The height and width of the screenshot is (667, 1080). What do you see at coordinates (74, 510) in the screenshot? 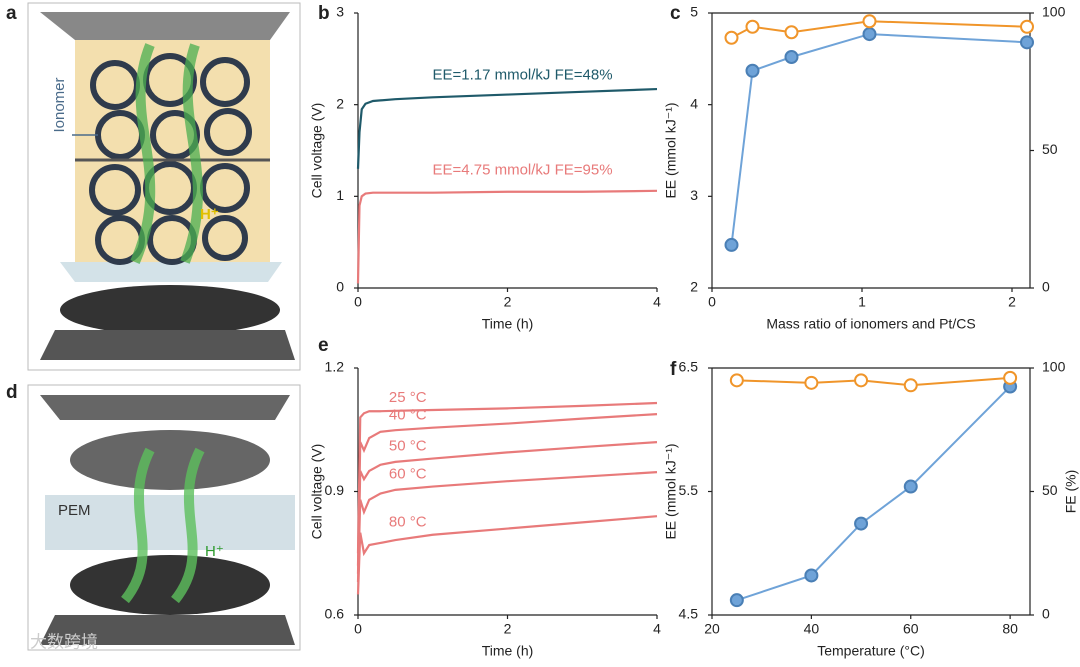
I see `label: PEM` at bounding box center [74, 510].